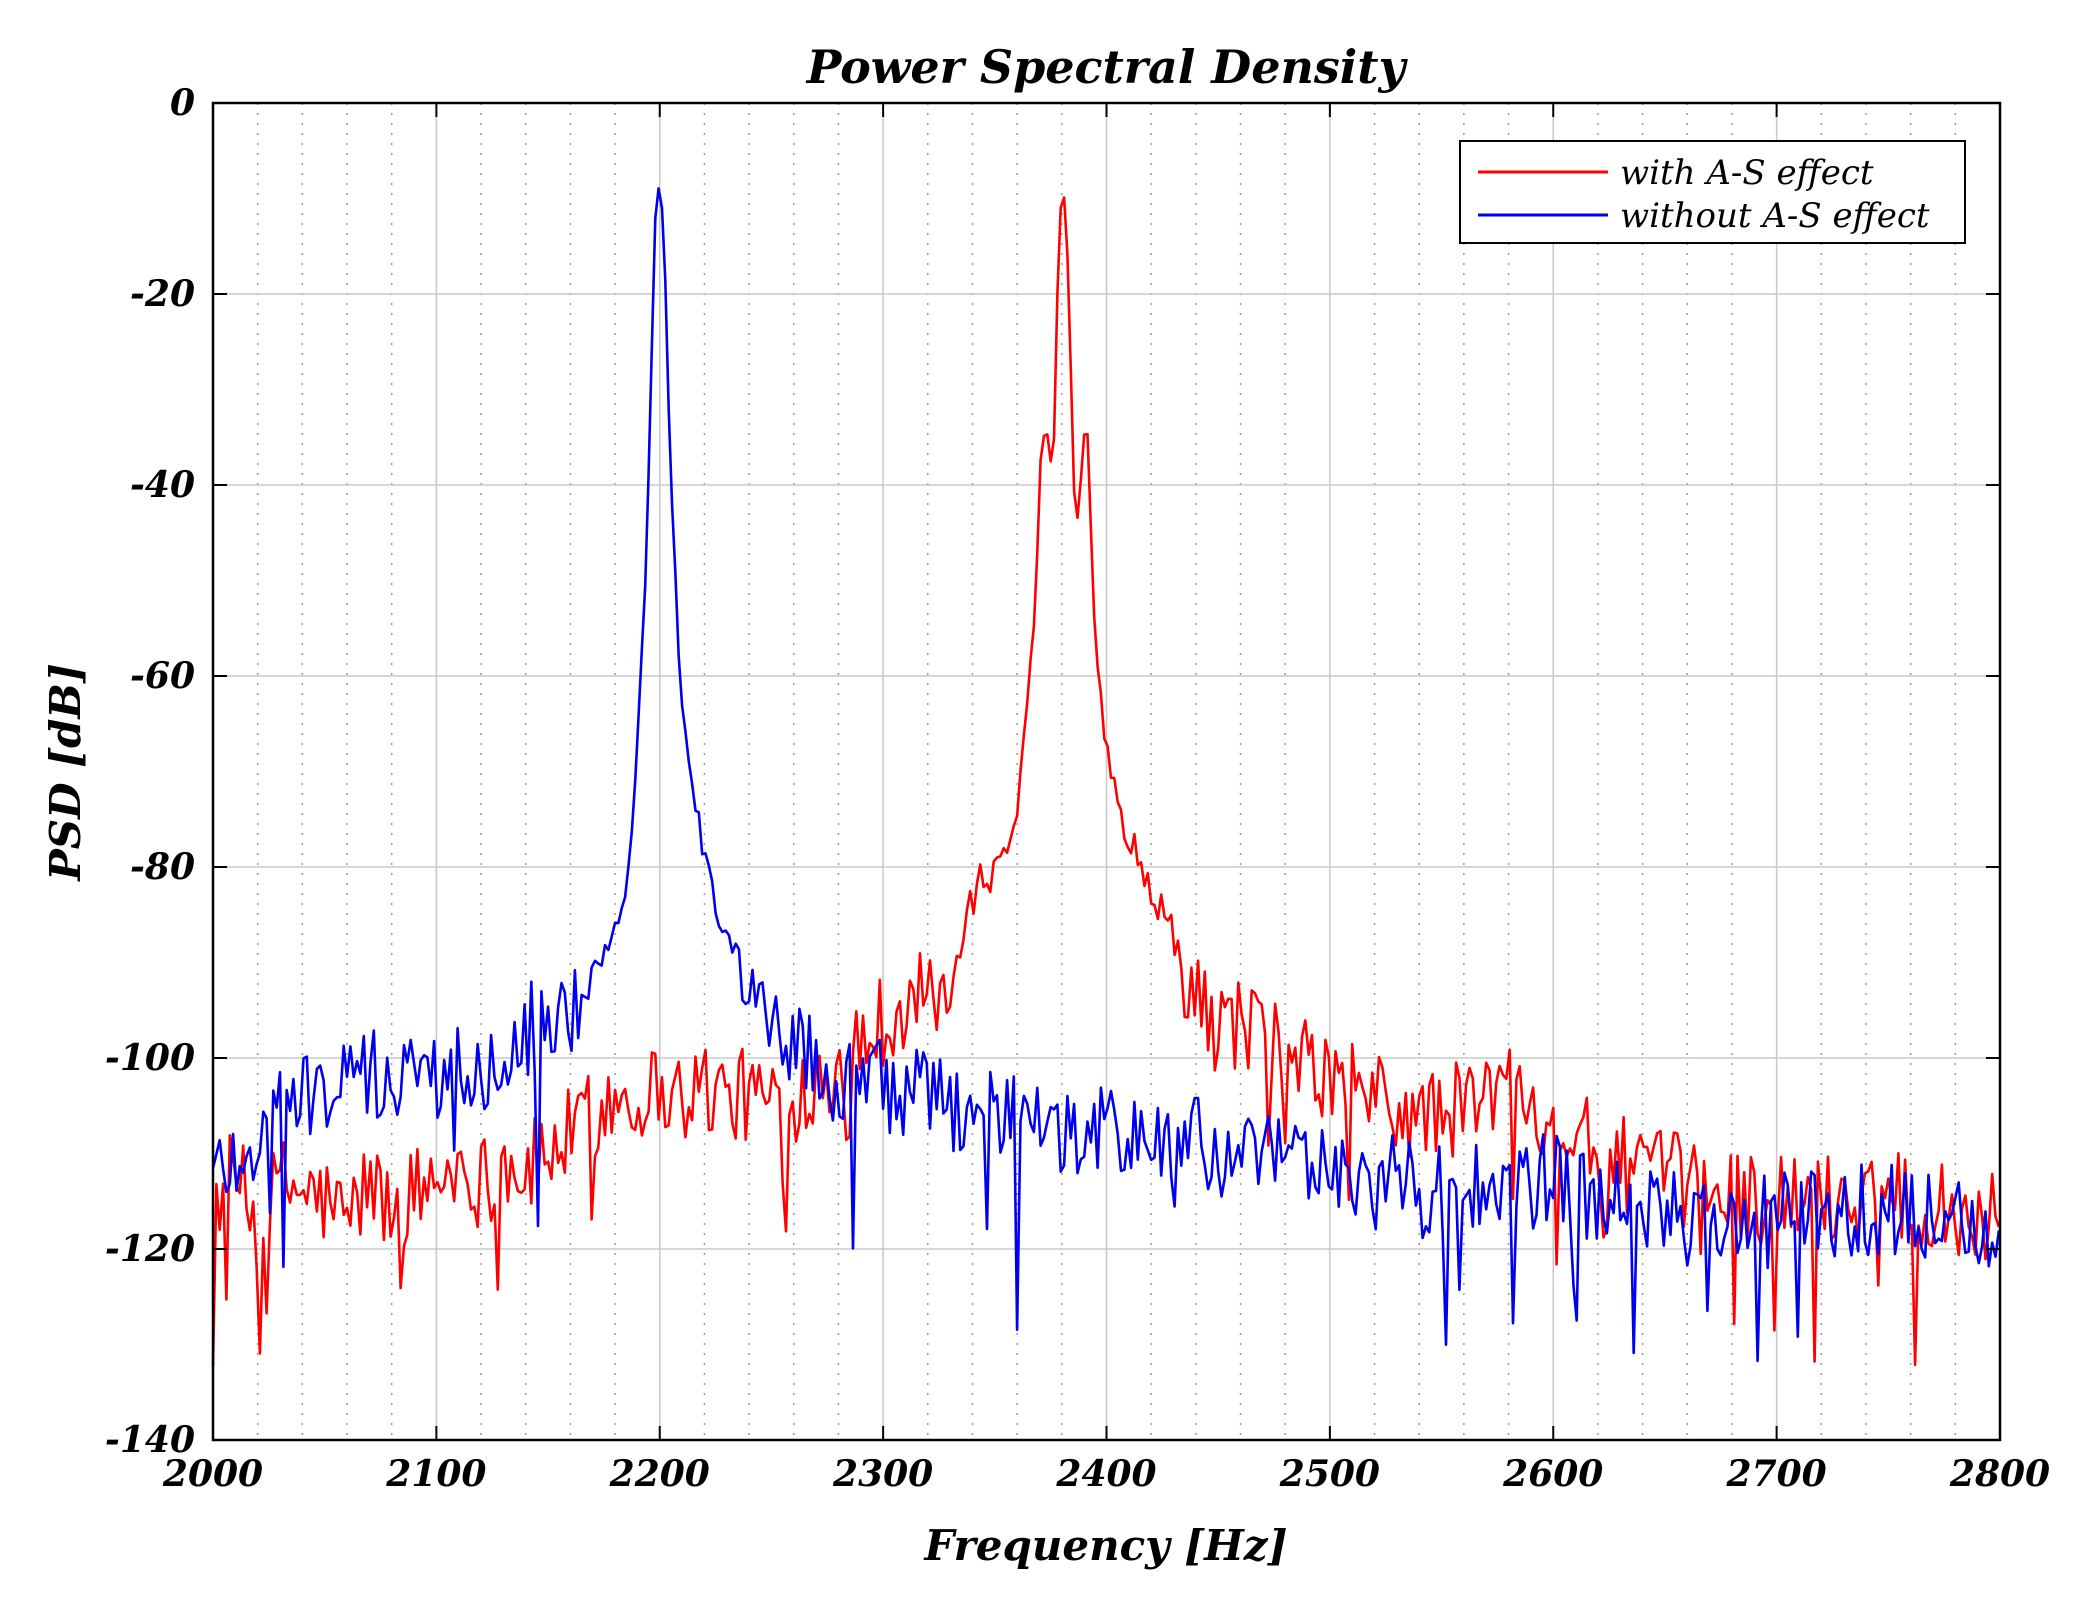 The image size is (2083, 1600). Describe the element at coordinates (150, 771) in the screenshot. I see `y-tick-labels: 0 -20 -40 -60 -80 -100 -120 -140` at that location.